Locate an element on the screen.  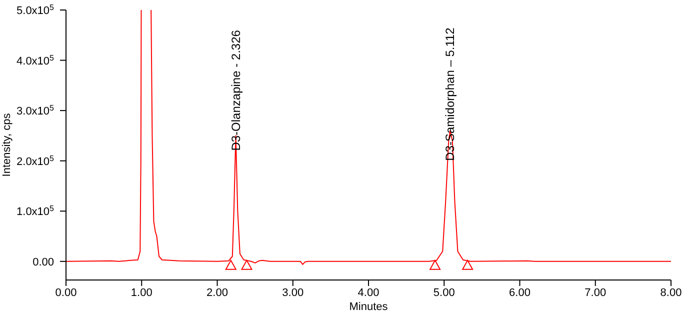
y-axis-title: Intensity, cps is located at coordinates (6, 144).